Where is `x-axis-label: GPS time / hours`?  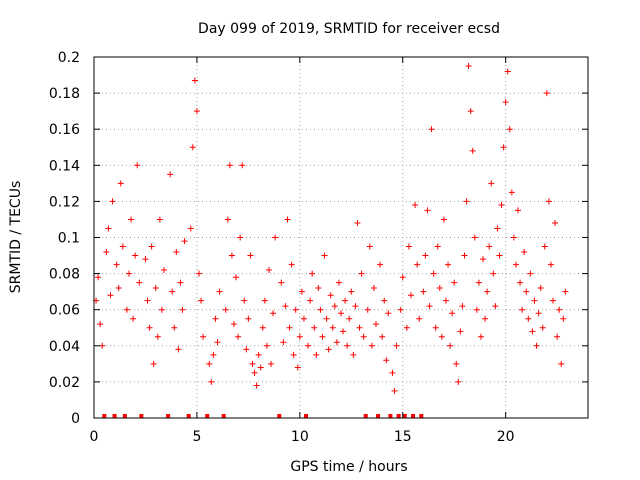
x-axis-label: GPS time / hours is located at coordinates (348, 467).